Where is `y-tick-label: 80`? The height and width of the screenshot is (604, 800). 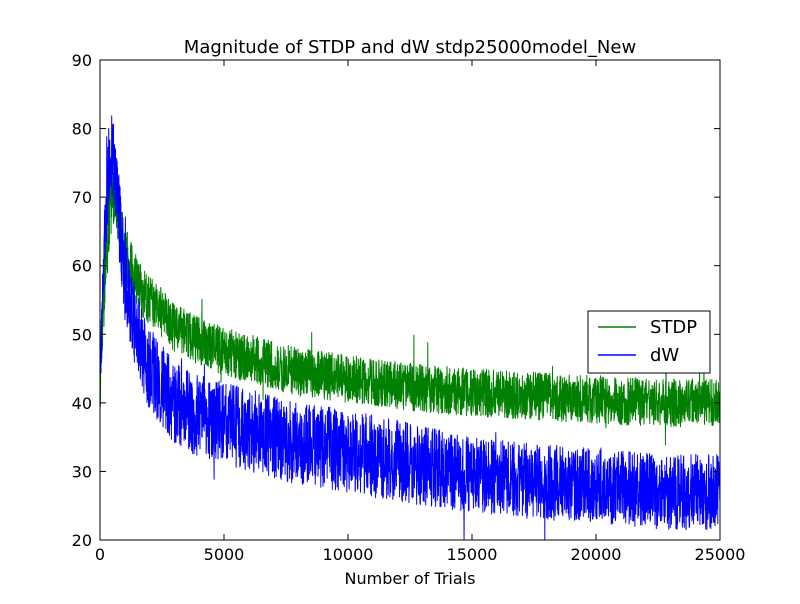
y-tick-label: 80 is located at coordinates (82, 129).